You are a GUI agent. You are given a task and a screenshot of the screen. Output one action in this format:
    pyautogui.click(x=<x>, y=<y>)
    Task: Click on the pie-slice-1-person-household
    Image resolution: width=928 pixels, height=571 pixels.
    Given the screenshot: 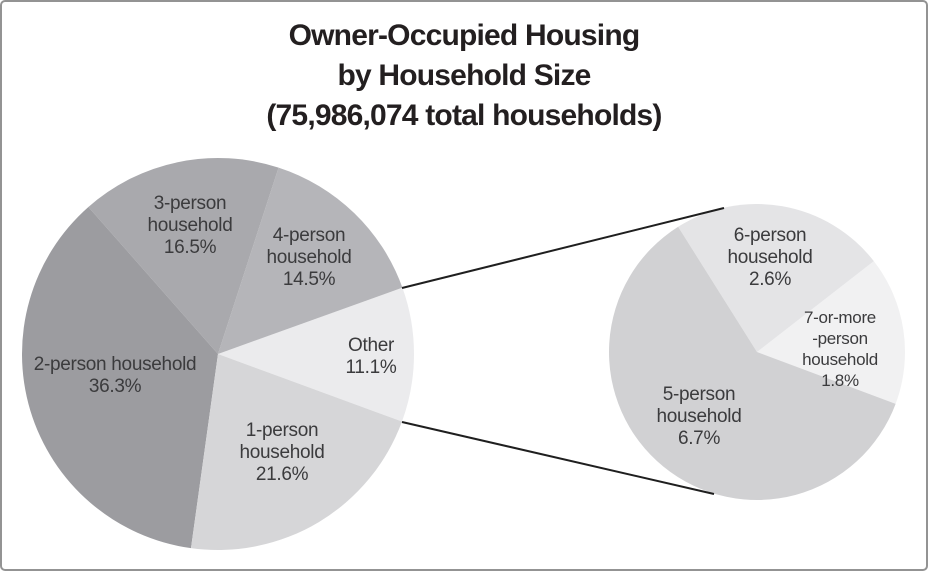 What is the action you would take?
    pyautogui.click(x=296, y=452)
    